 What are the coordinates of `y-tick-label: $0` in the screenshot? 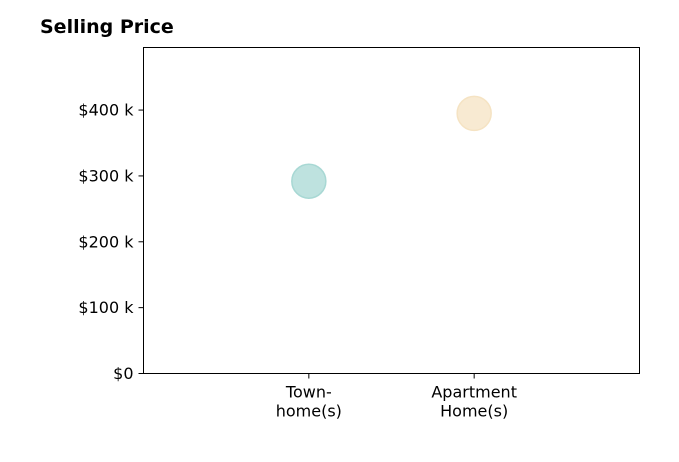 It's located at (123, 373).